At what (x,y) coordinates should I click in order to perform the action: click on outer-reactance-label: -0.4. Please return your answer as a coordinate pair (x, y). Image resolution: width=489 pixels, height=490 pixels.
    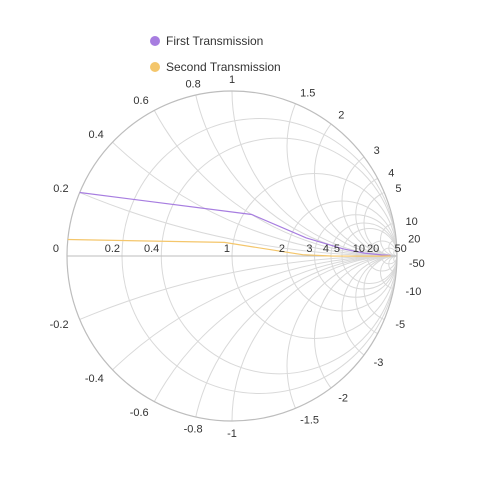
    Looking at the image, I should click on (94, 379).